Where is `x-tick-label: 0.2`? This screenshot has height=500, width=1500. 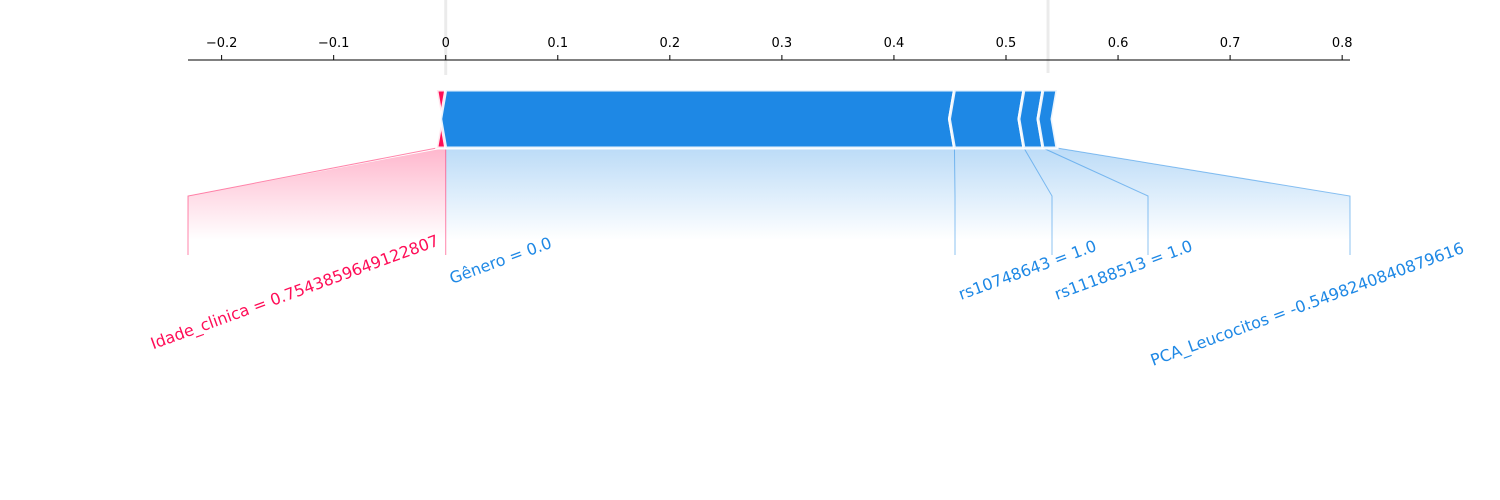
x-tick-label: 0.2 is located at coordinates (669, 43).